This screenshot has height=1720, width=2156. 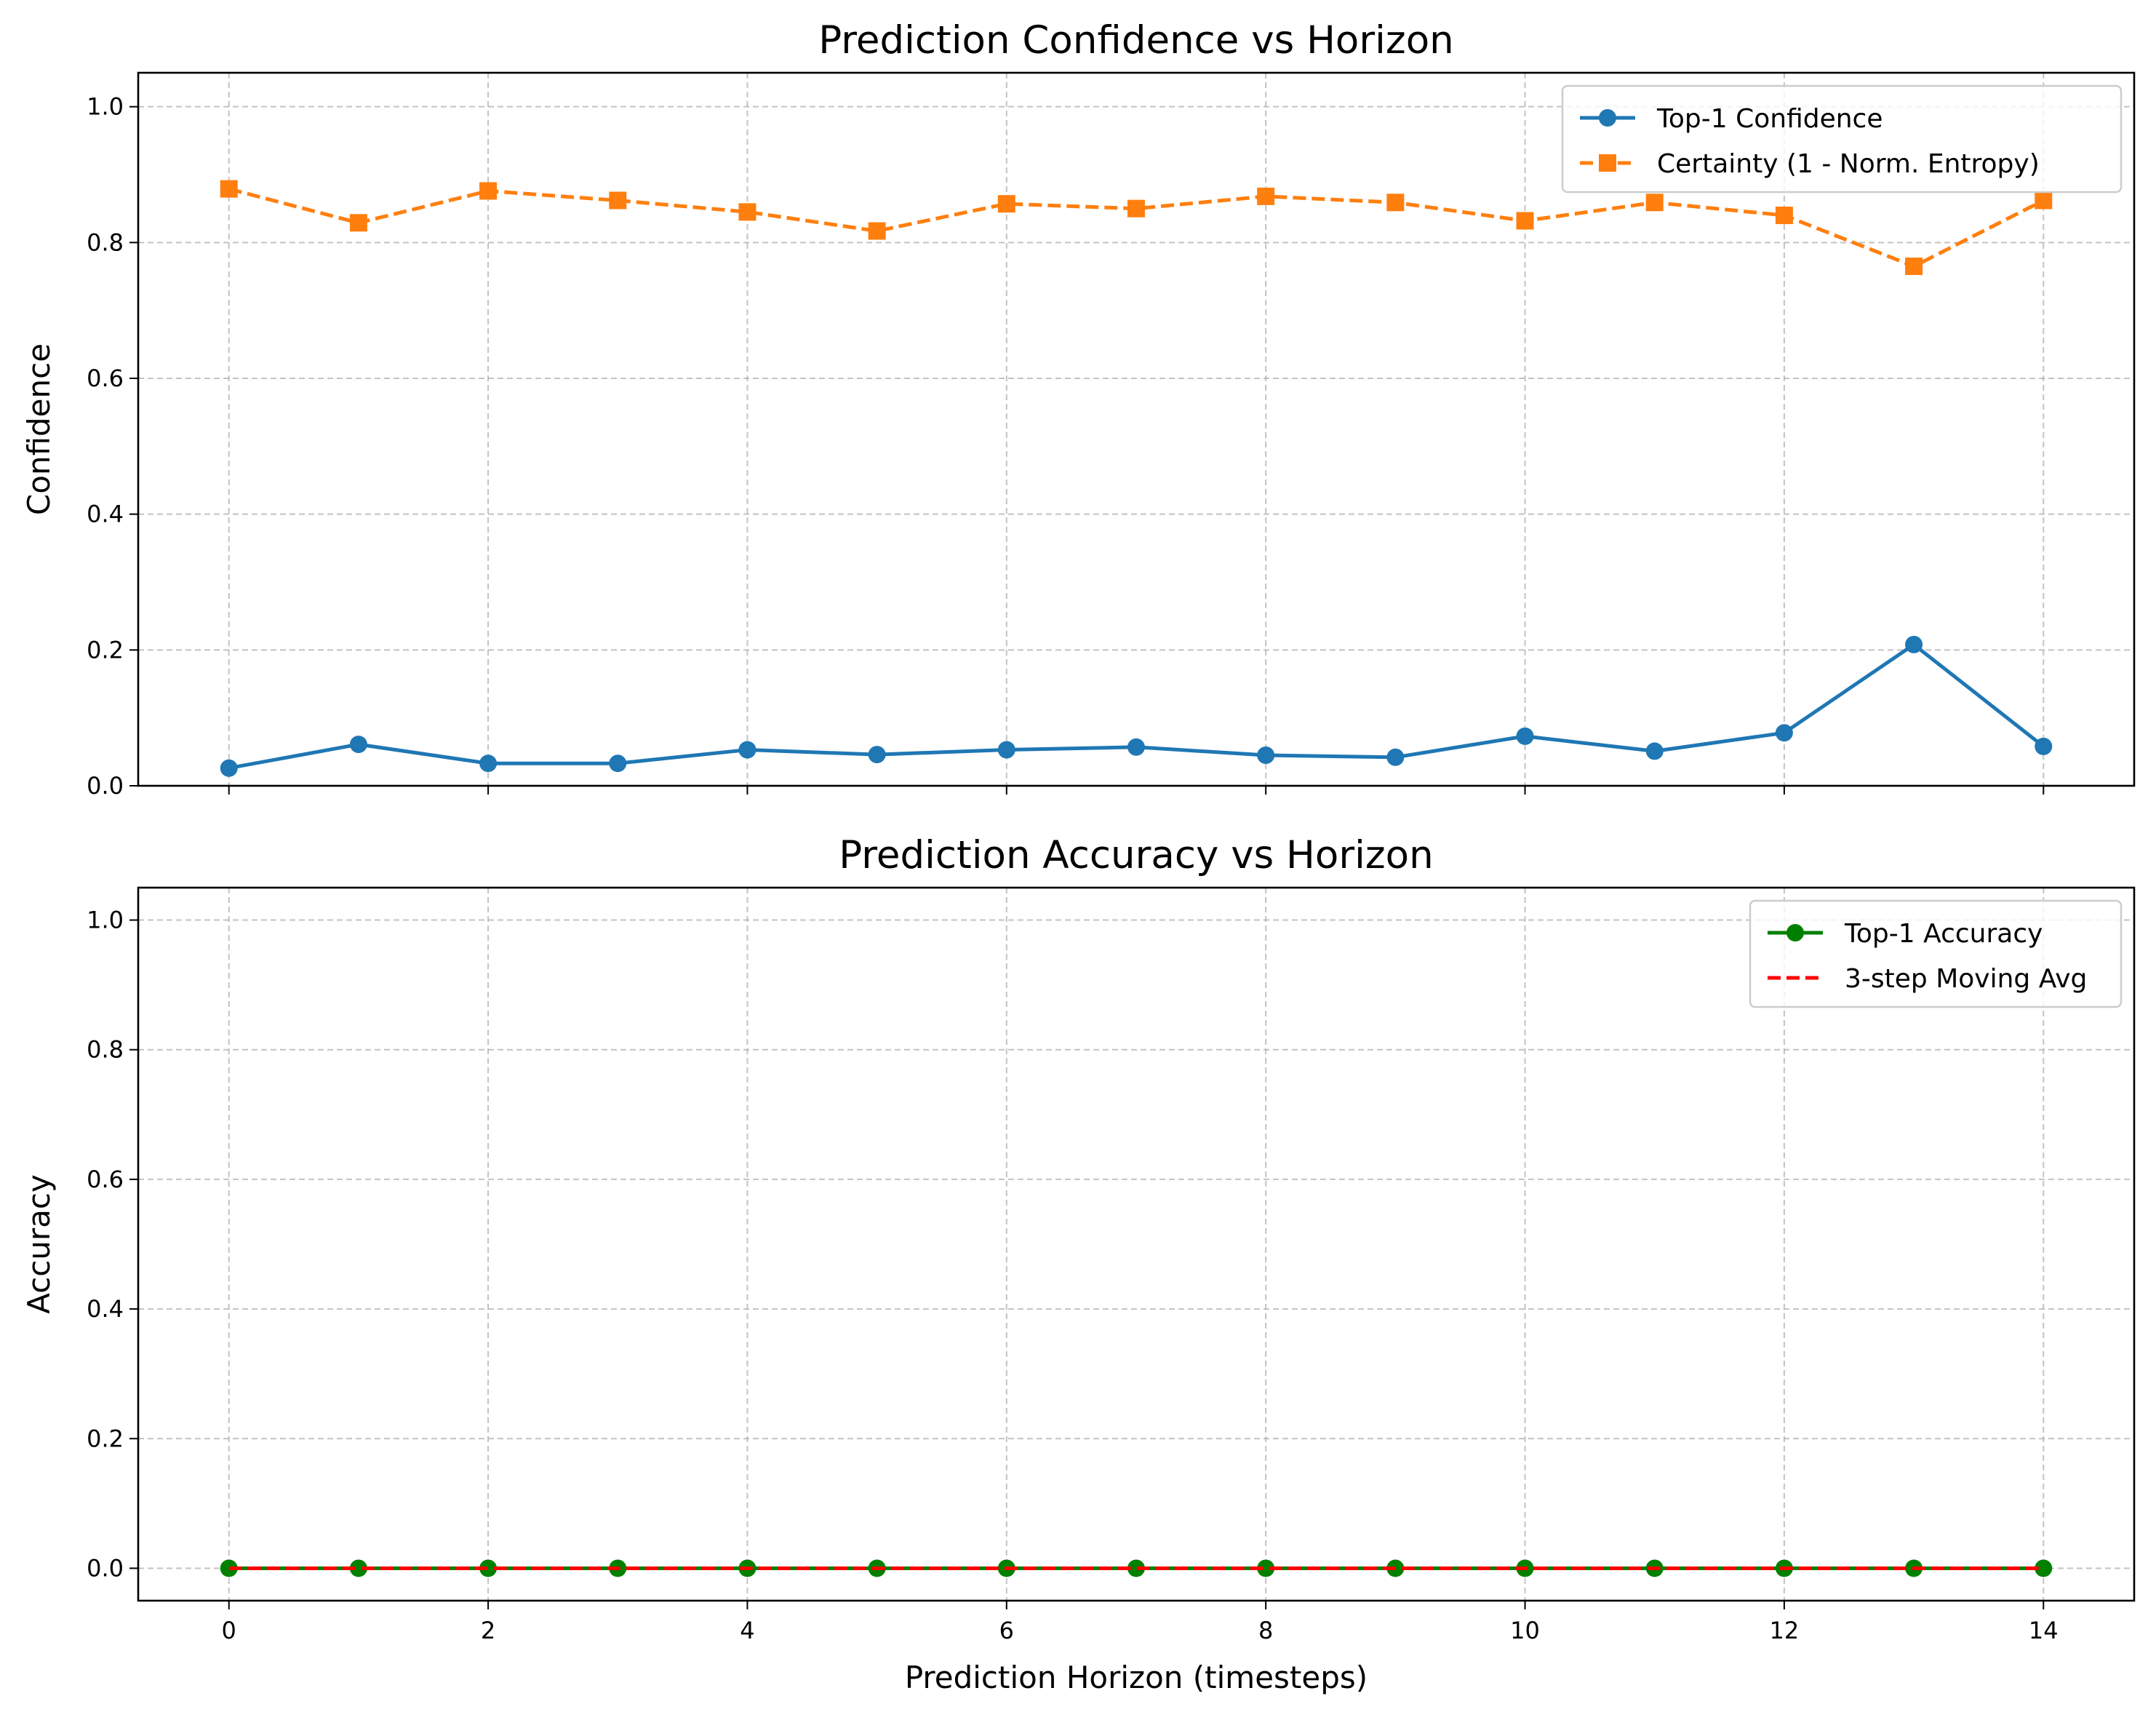 What do you see at coordinates (1944, 934) in the screenshot?
I see `legend-label: Top-1 Accuracy` at bounding box center [1944, 934].